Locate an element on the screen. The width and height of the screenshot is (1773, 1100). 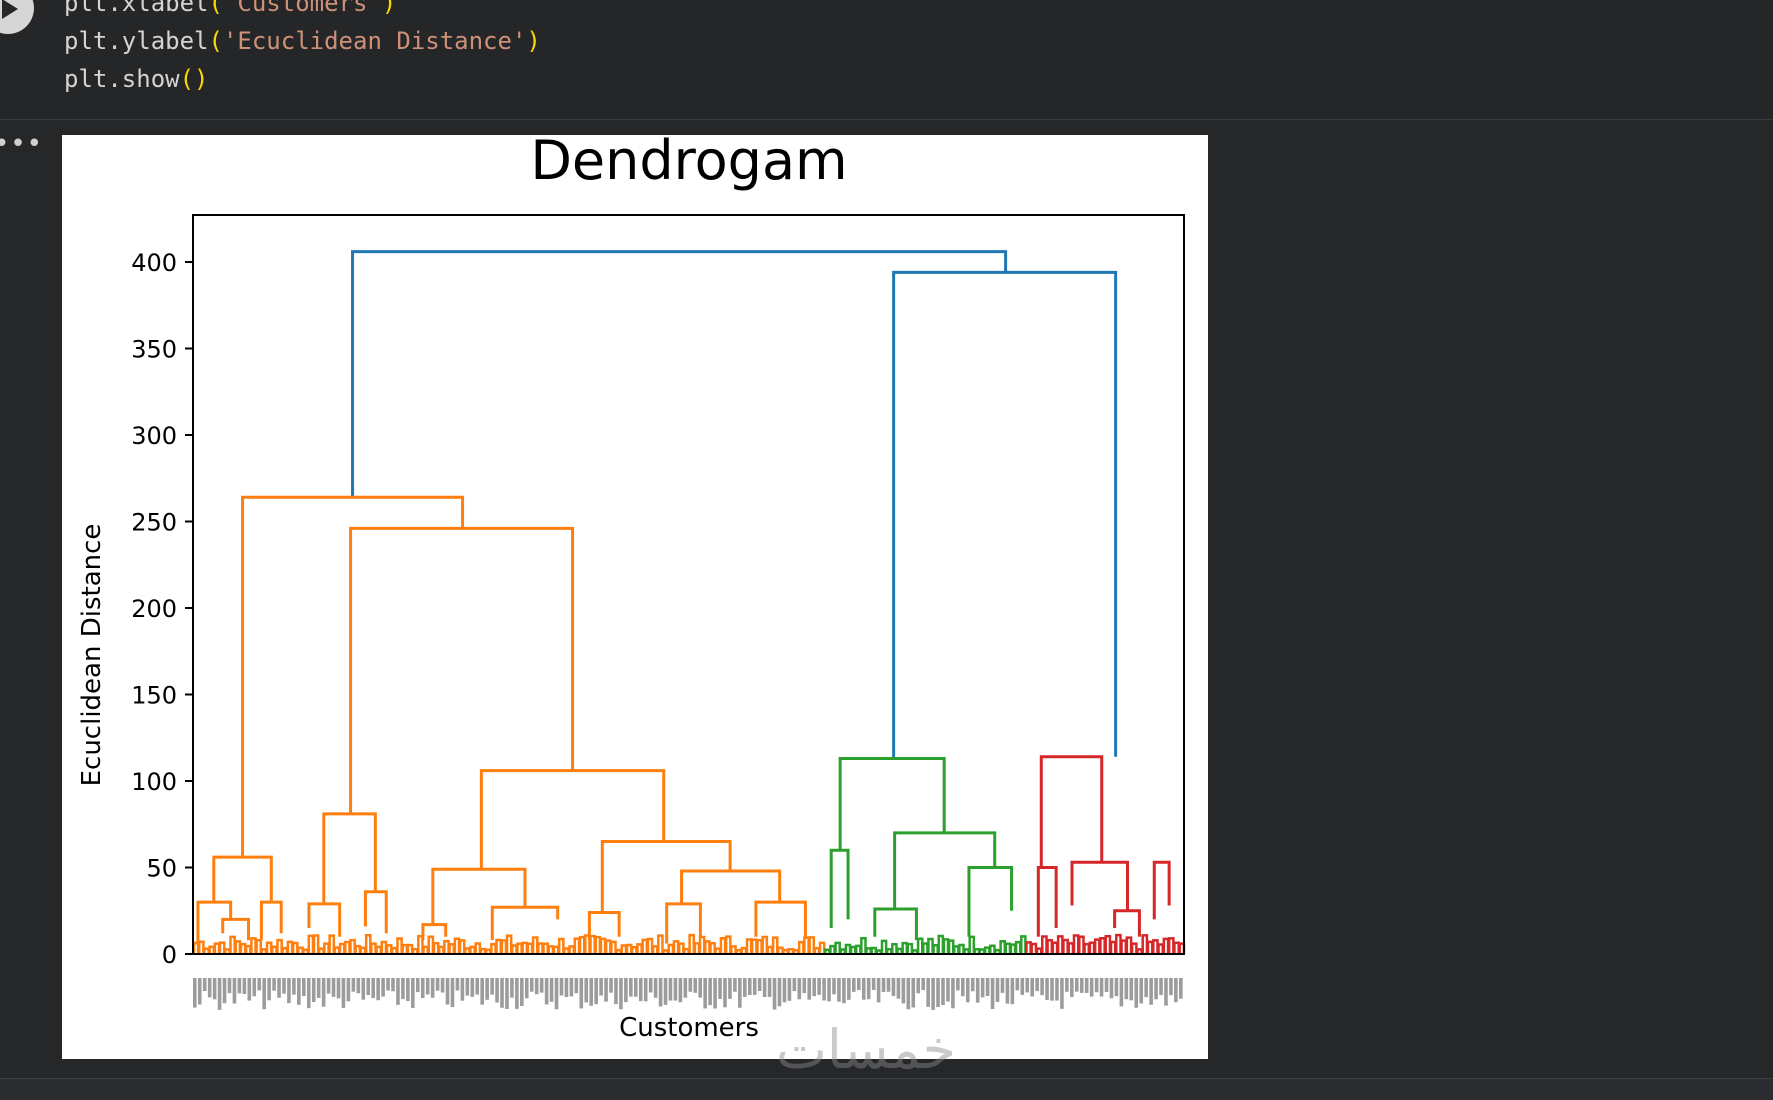
y-tick-label: 250 is located at coordinates (154, 523).